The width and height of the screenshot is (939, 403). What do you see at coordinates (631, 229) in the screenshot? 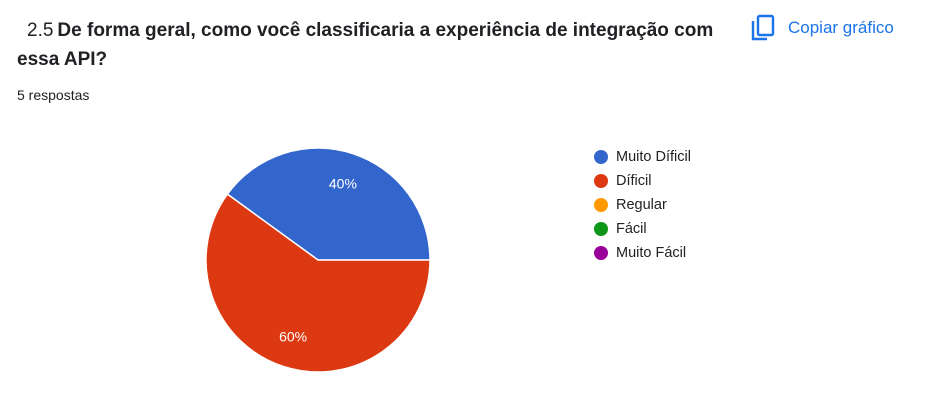
I see `legend-label: Fácil` at bounding box center [631, 229].